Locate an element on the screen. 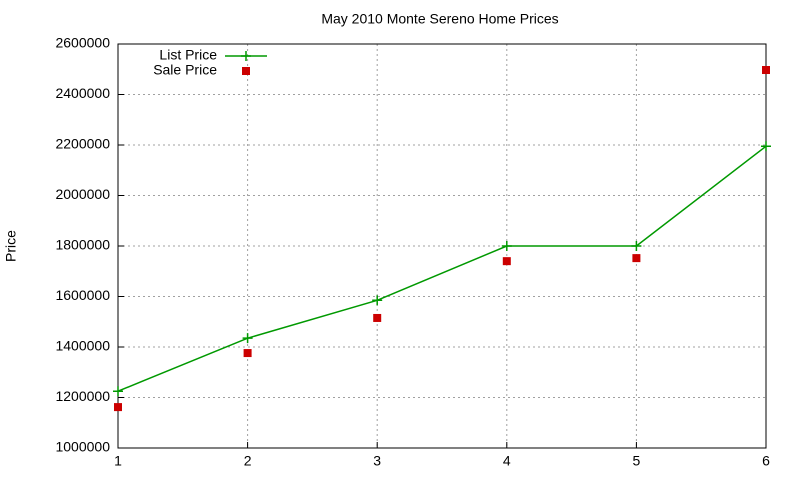  y-tick-label: 1200000 is located at coordinates (82, 396).